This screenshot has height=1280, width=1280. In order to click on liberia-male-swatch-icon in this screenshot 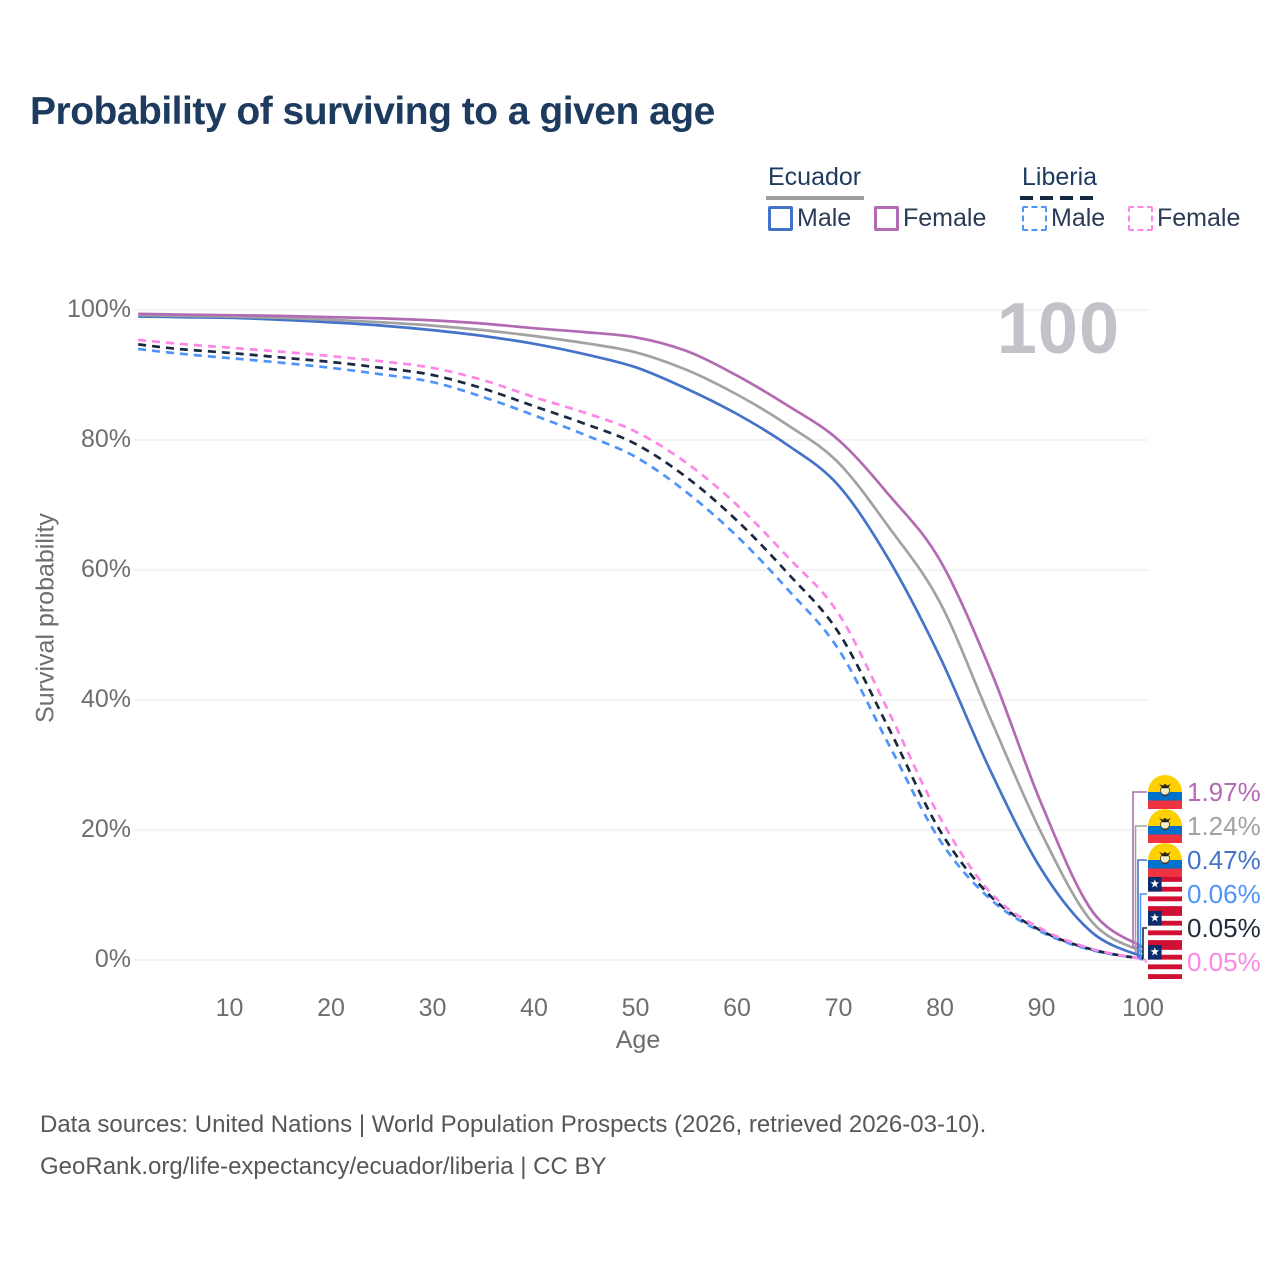, I will do `click(1034, 218)`.